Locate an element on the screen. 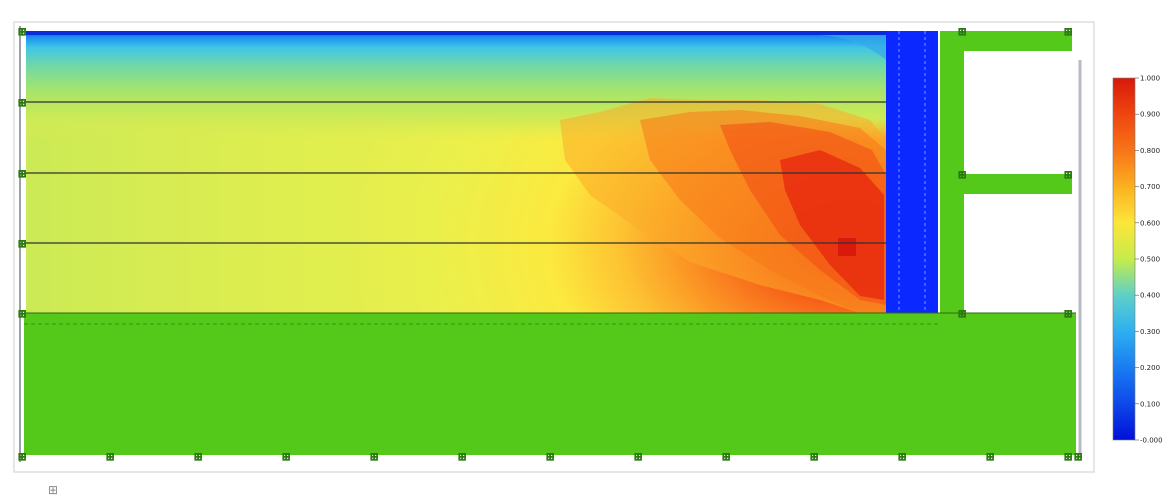 This screenshot has width=1163, height=498. colorbar-tick-label: -0.000 is located at coordinates (1151, 441).